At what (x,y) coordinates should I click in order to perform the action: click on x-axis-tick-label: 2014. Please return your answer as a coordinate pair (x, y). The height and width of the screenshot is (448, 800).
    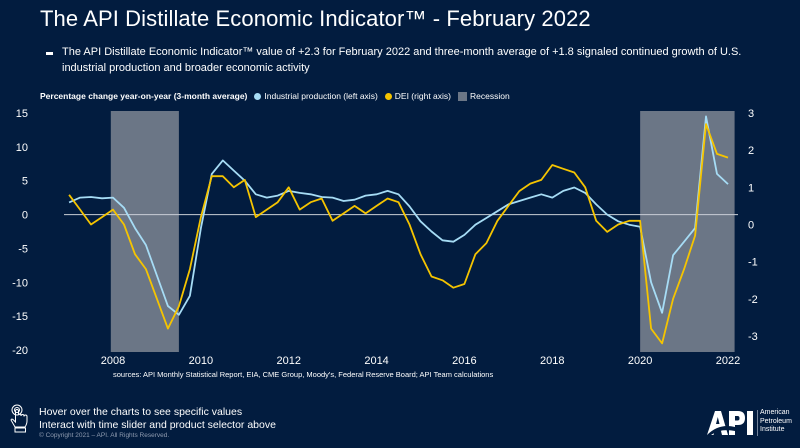
    Looking at the image, I should click on (376, 361).